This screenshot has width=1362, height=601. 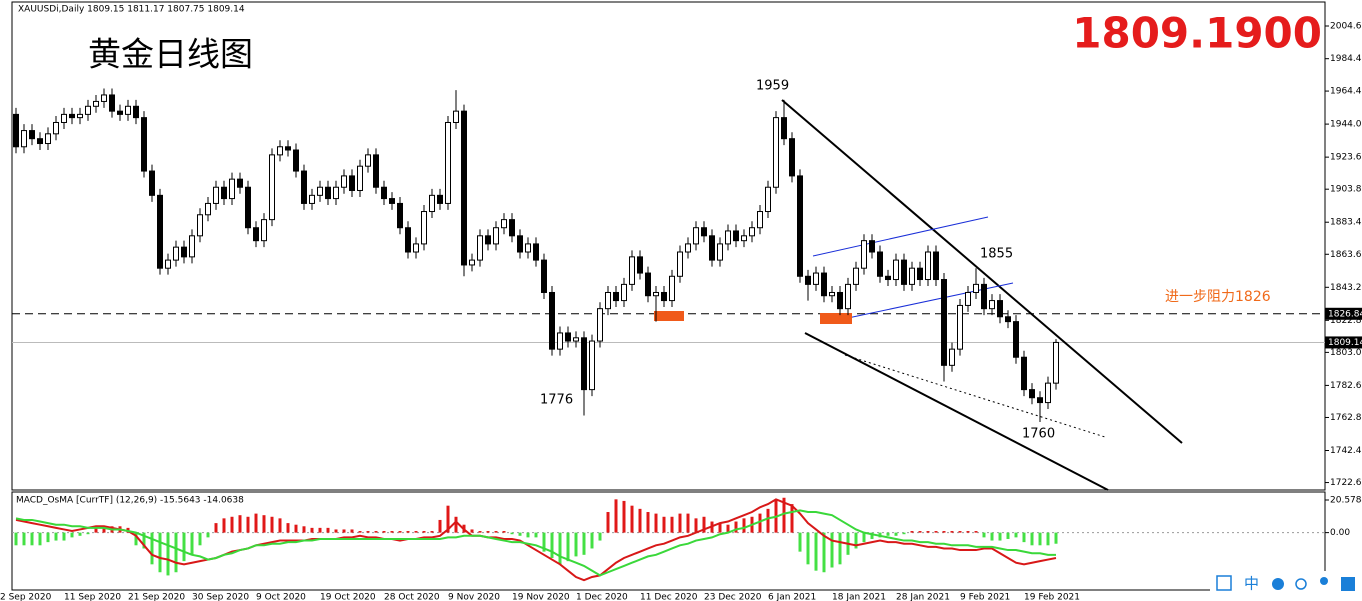 I want to click on price-tag, so click(x=1343, y=313).